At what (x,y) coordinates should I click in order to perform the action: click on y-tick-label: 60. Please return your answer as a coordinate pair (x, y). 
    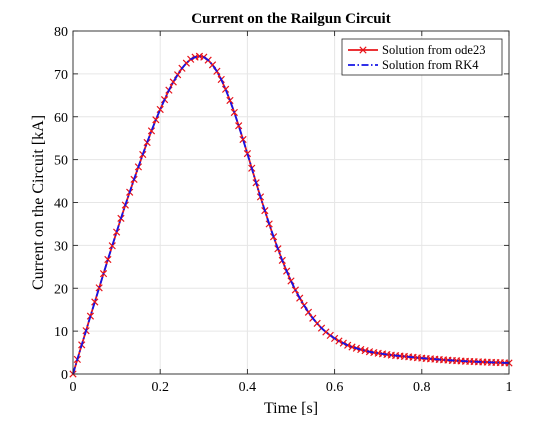
    Looking at the image, I should click on (61, 118).